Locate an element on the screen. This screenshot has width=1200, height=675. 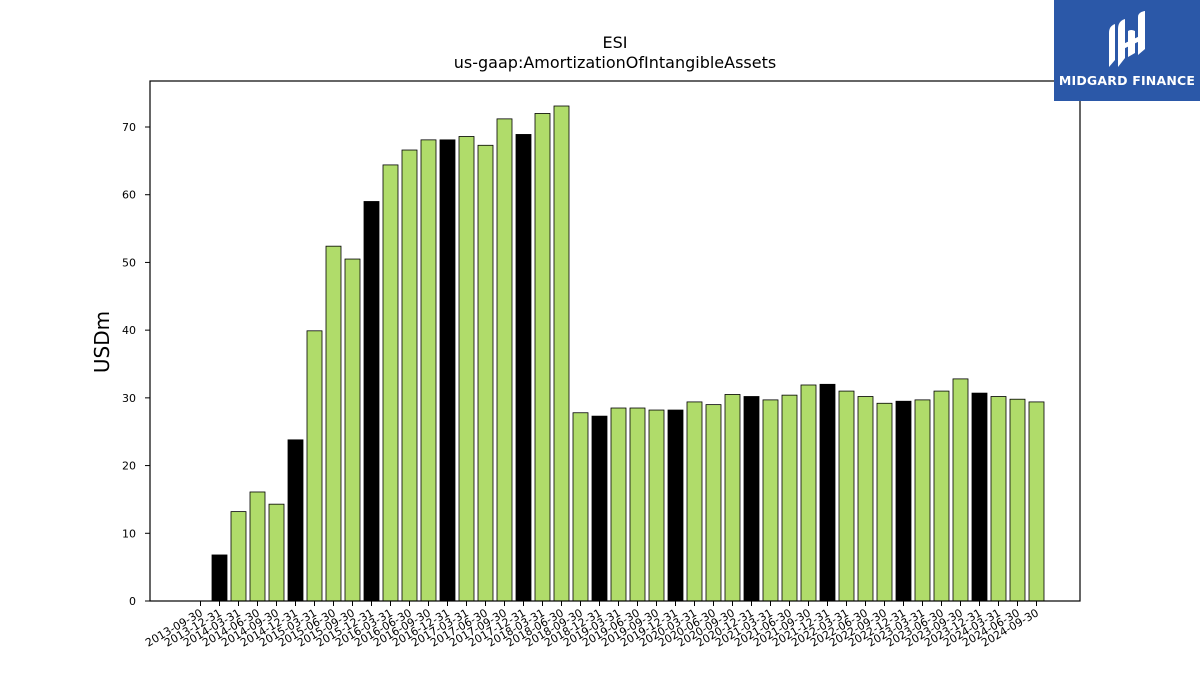
y-tick-label: 60 is located at coordinates (129, 195).